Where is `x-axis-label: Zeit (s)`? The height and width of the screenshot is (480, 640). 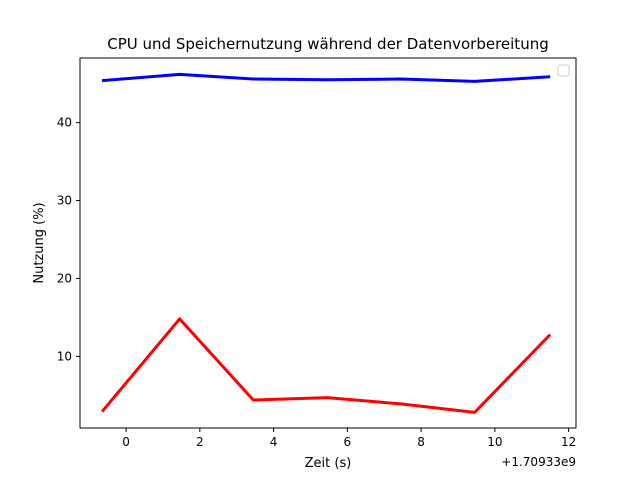
x-axis-label: Zeit (s) is located at coordinates (328, 463).